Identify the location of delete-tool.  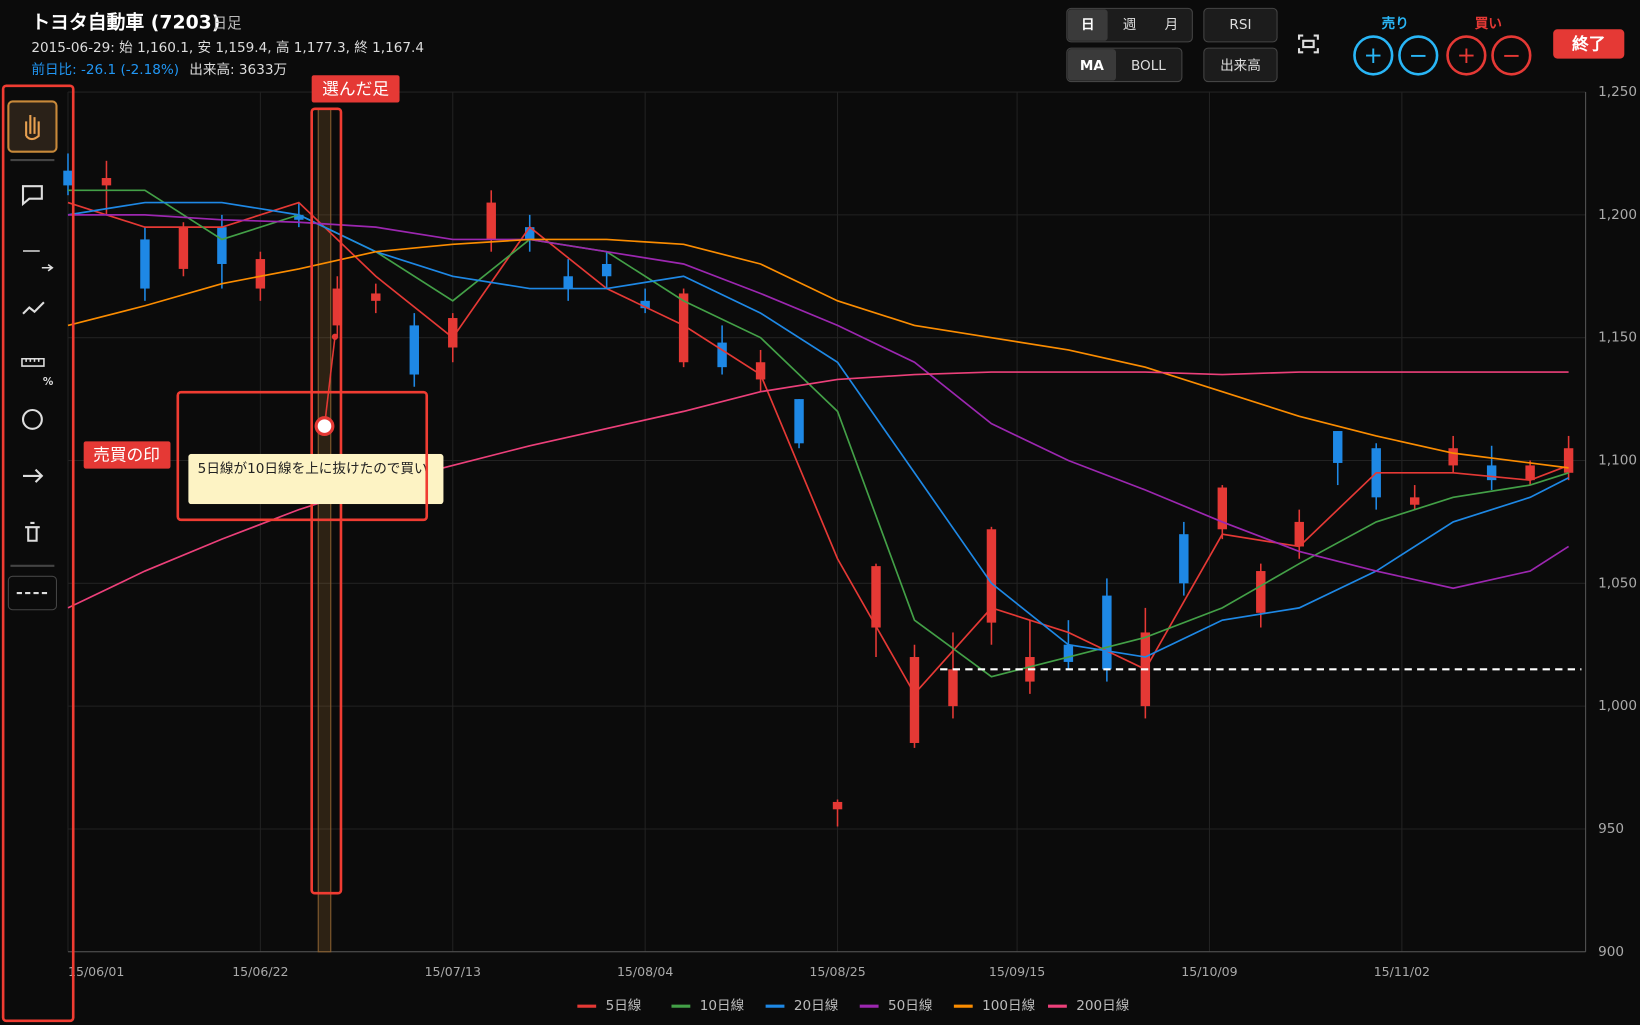
(32, 531).